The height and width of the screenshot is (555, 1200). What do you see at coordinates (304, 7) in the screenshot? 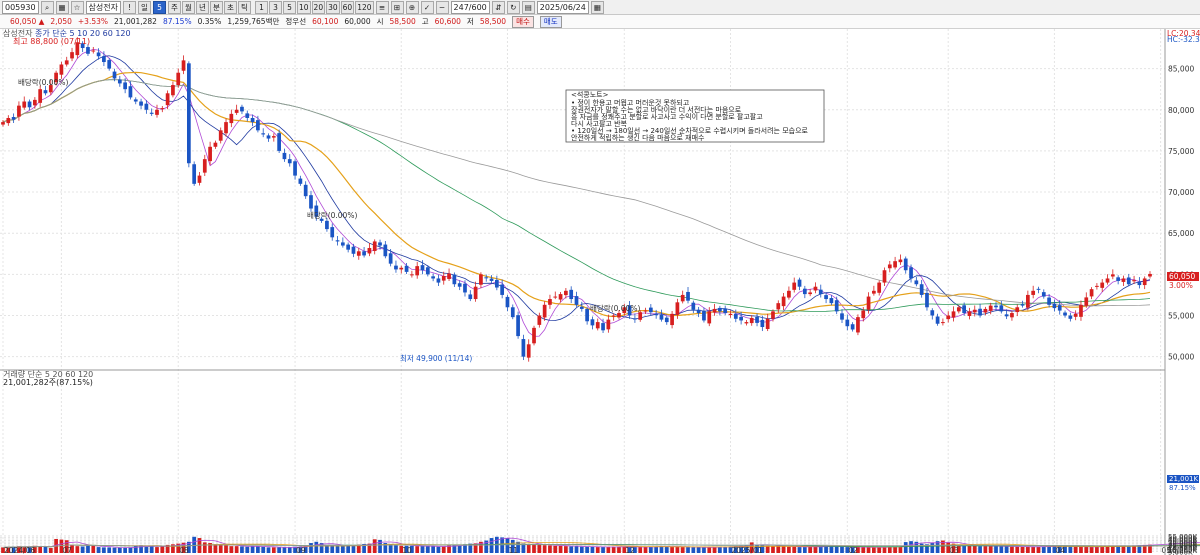
I see `interval-button: 10` at bounding box center [304, 7].